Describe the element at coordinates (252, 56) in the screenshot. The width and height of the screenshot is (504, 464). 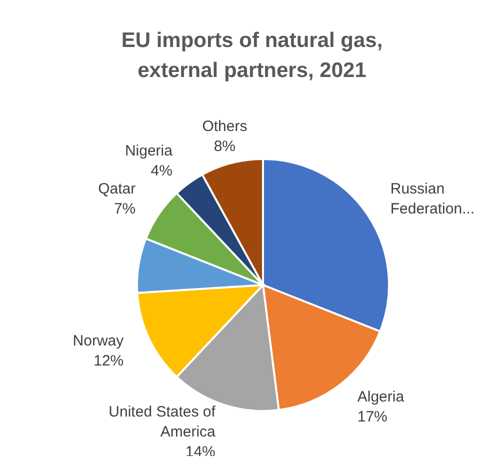
I see `chart-title: EU imports of natural gas, external partners, 2021` at that location.